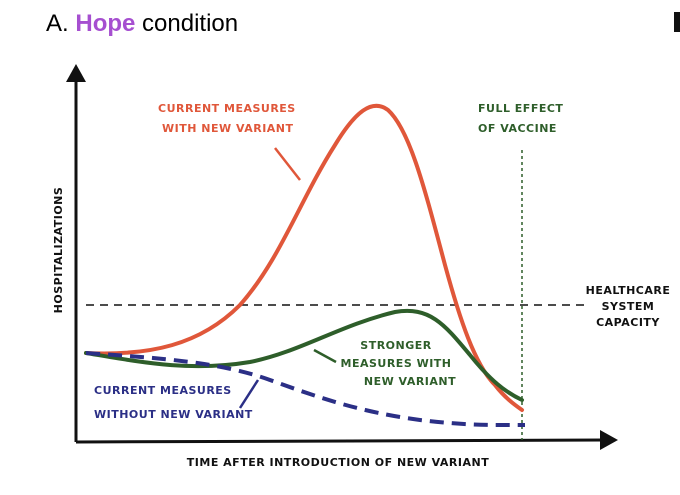 The width and height of the screenshot is (680, 495). What do you see at coordinates (325, 356) in the screenshot?
I see `green-pointer` at bounding box center [325, 356].